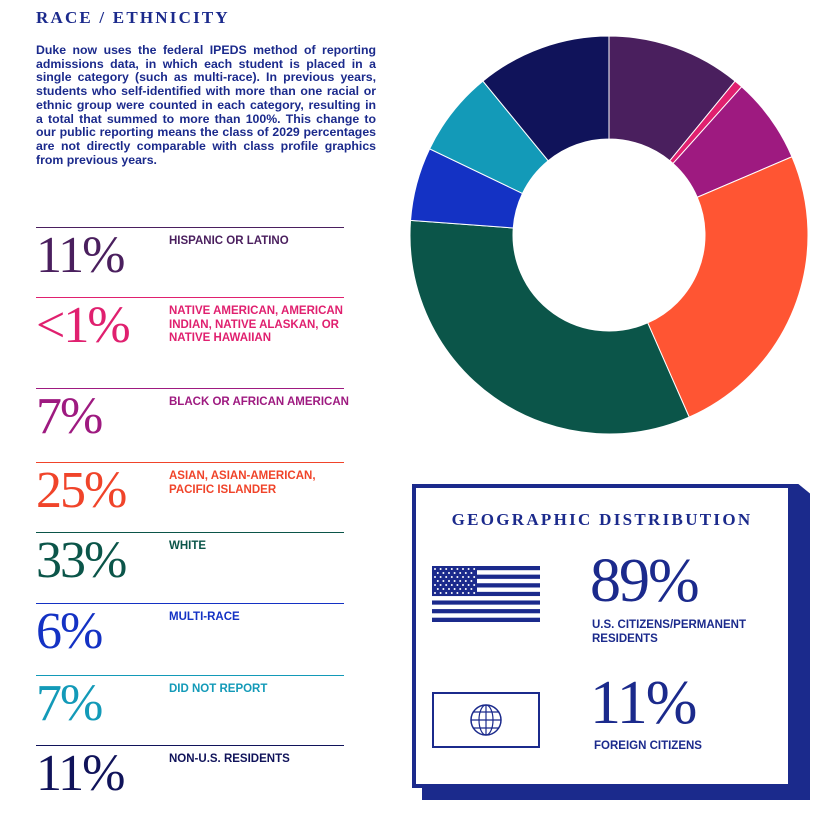  I want to click on stat-percent: 25%, so click(81, 490).